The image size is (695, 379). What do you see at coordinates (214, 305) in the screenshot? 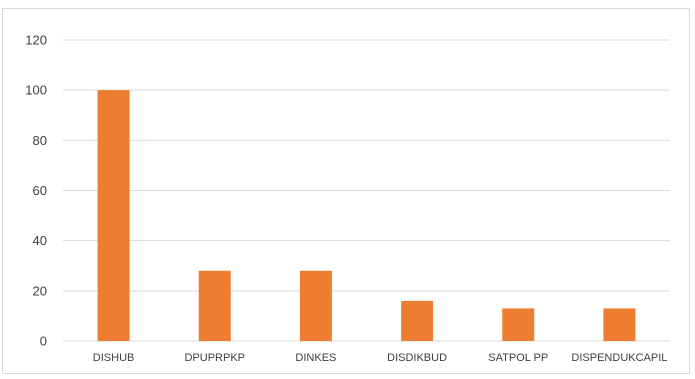
I see `bar-dpuprpkp` at bounding box center [214, 305].